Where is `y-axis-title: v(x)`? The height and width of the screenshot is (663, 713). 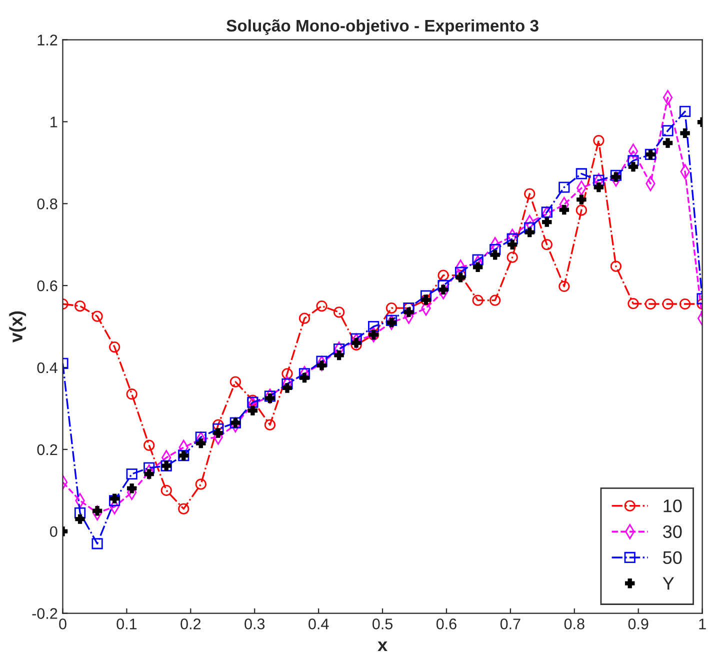 y-axis-title: v(x) is located at coordinates (17, 327).